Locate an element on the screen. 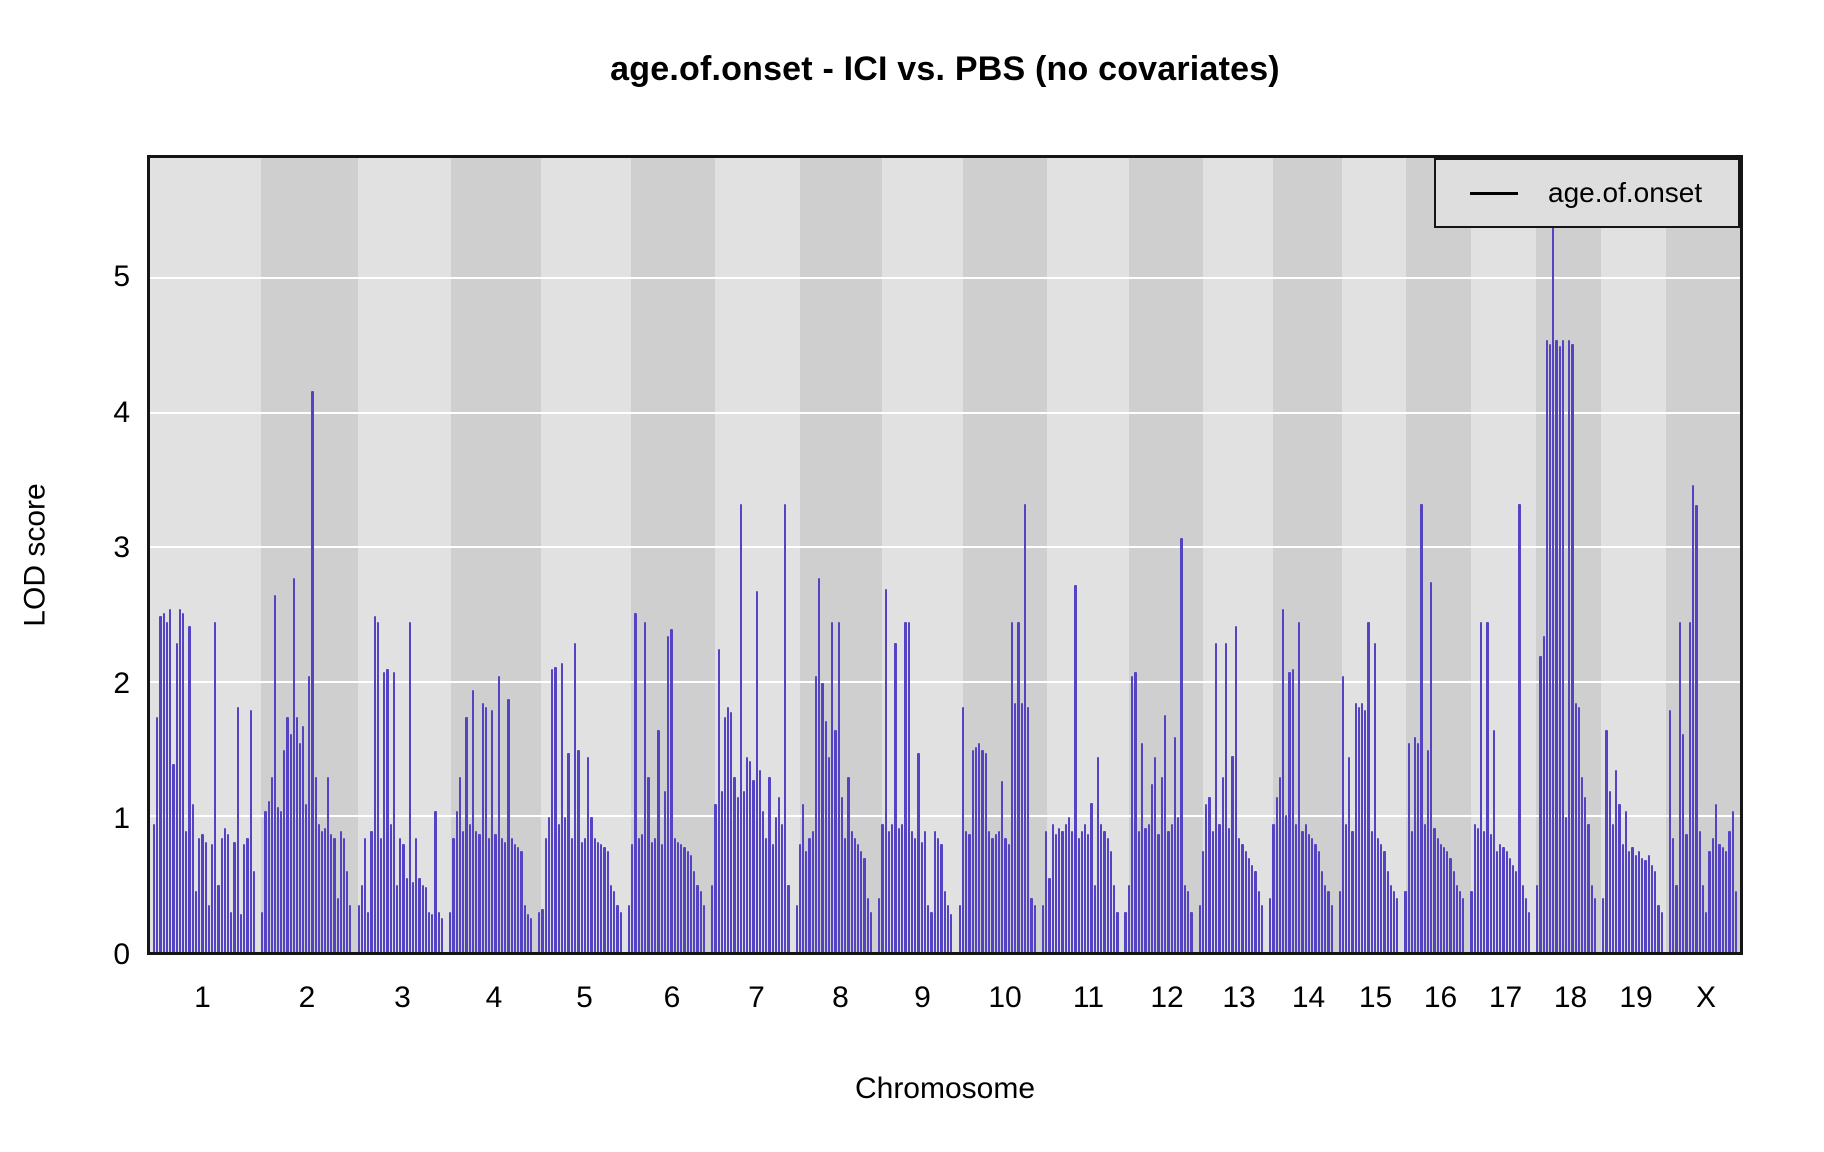 This screenshot has height=1152, width=1824. y-tick-label-1: 1 is located at coordinates (121, 819).